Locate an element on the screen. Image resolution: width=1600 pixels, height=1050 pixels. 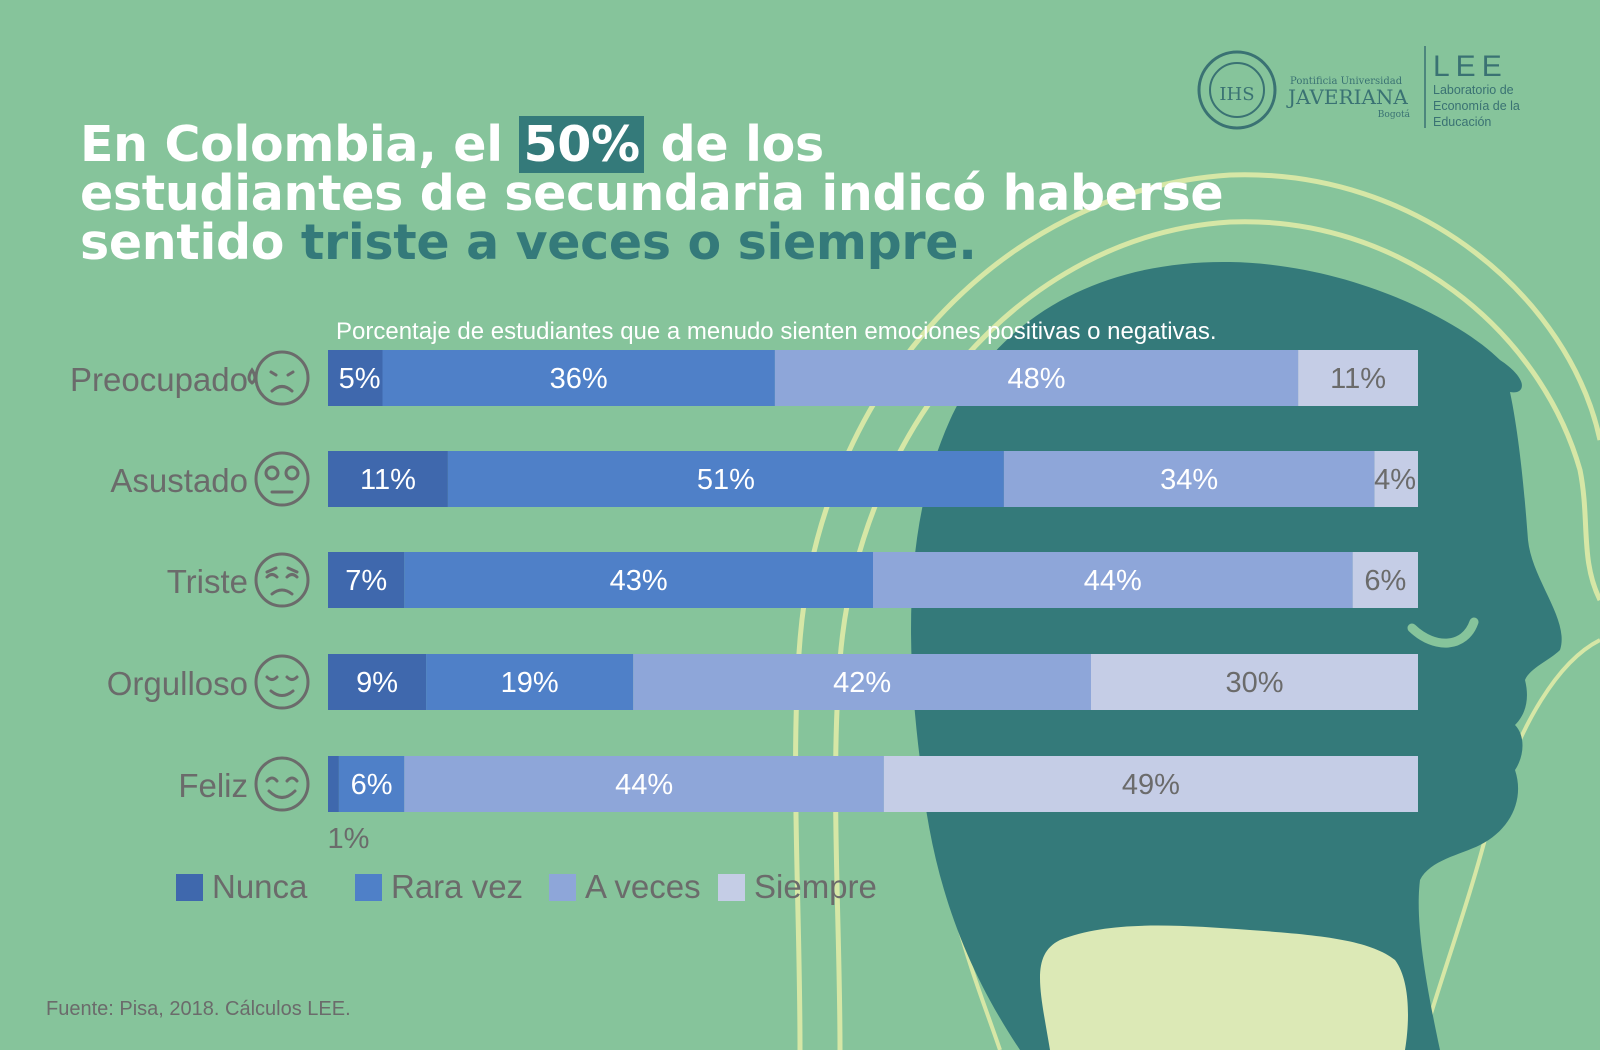
happy-face-icon is located at coordinates (282, 784).